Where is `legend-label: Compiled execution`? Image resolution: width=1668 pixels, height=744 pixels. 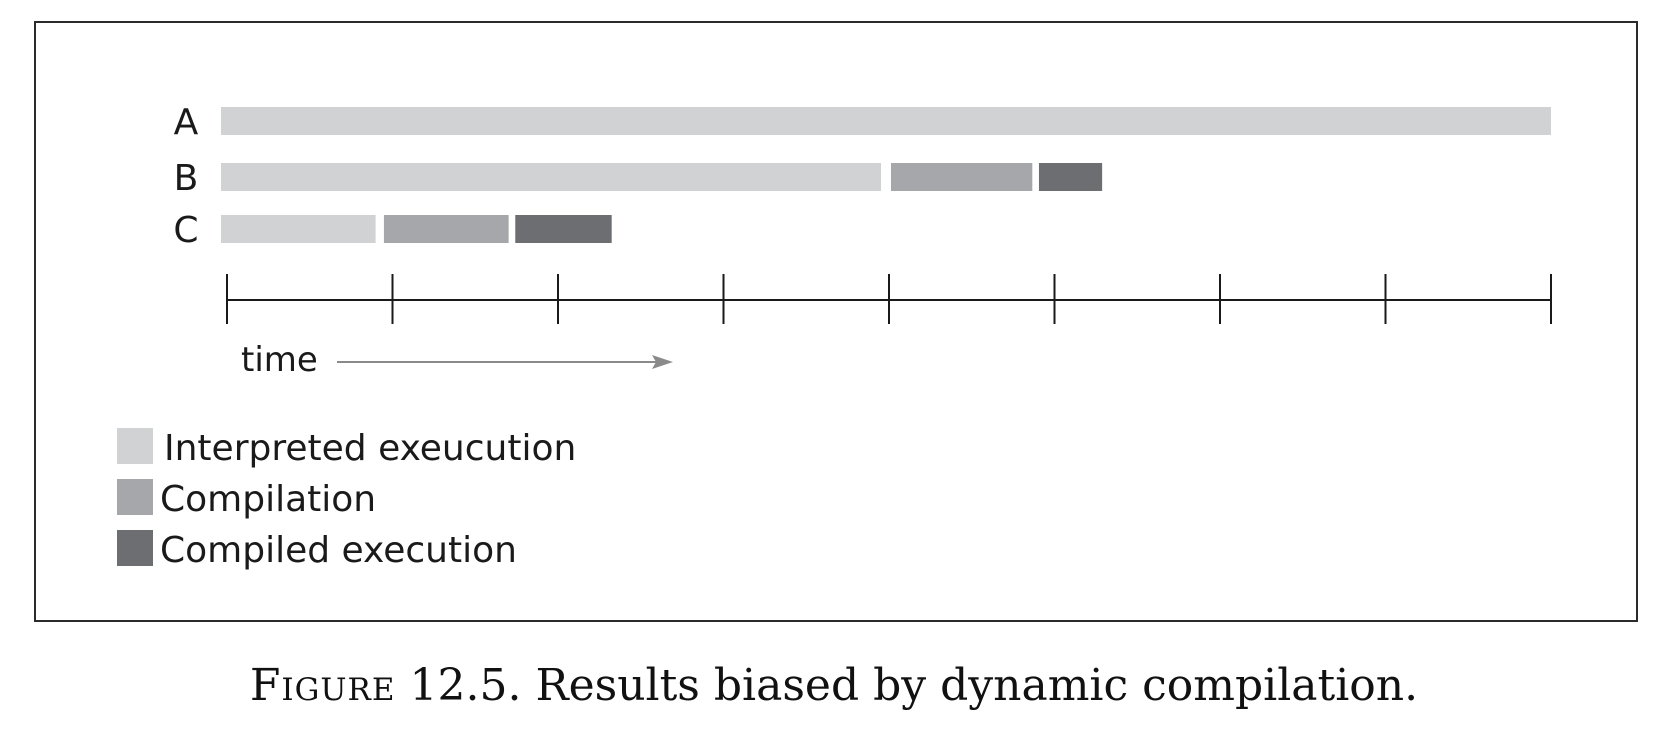 legend-label: Compiled execution is located at coordinates (338, 550).